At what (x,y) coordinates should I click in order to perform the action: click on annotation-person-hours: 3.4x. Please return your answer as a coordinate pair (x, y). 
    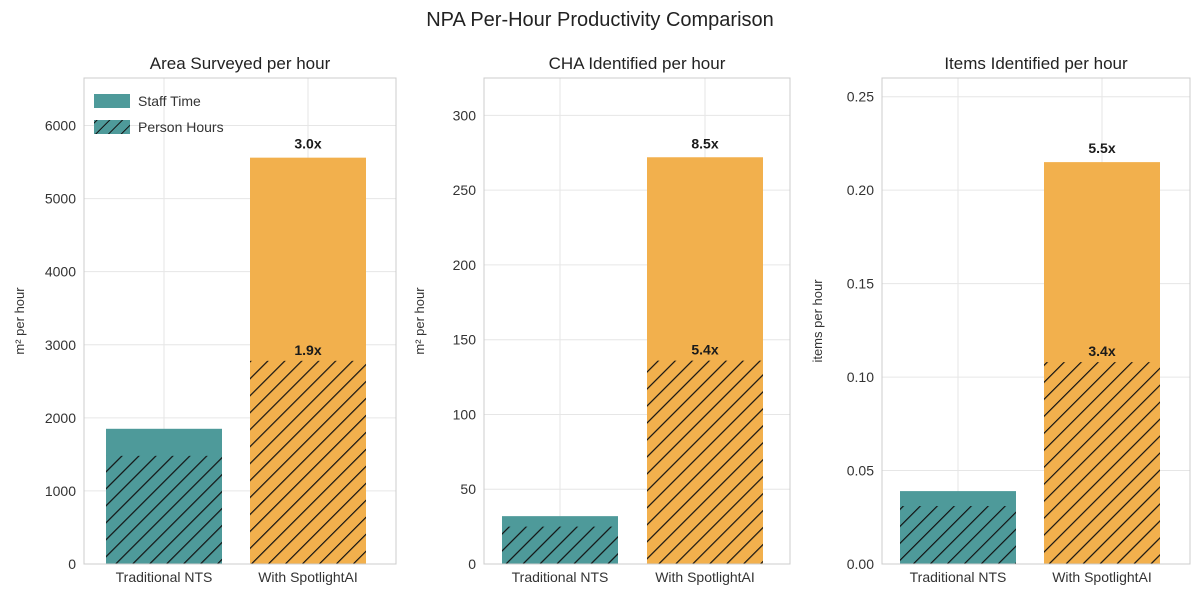
    Looking at the image, I should click on (1101, 351).